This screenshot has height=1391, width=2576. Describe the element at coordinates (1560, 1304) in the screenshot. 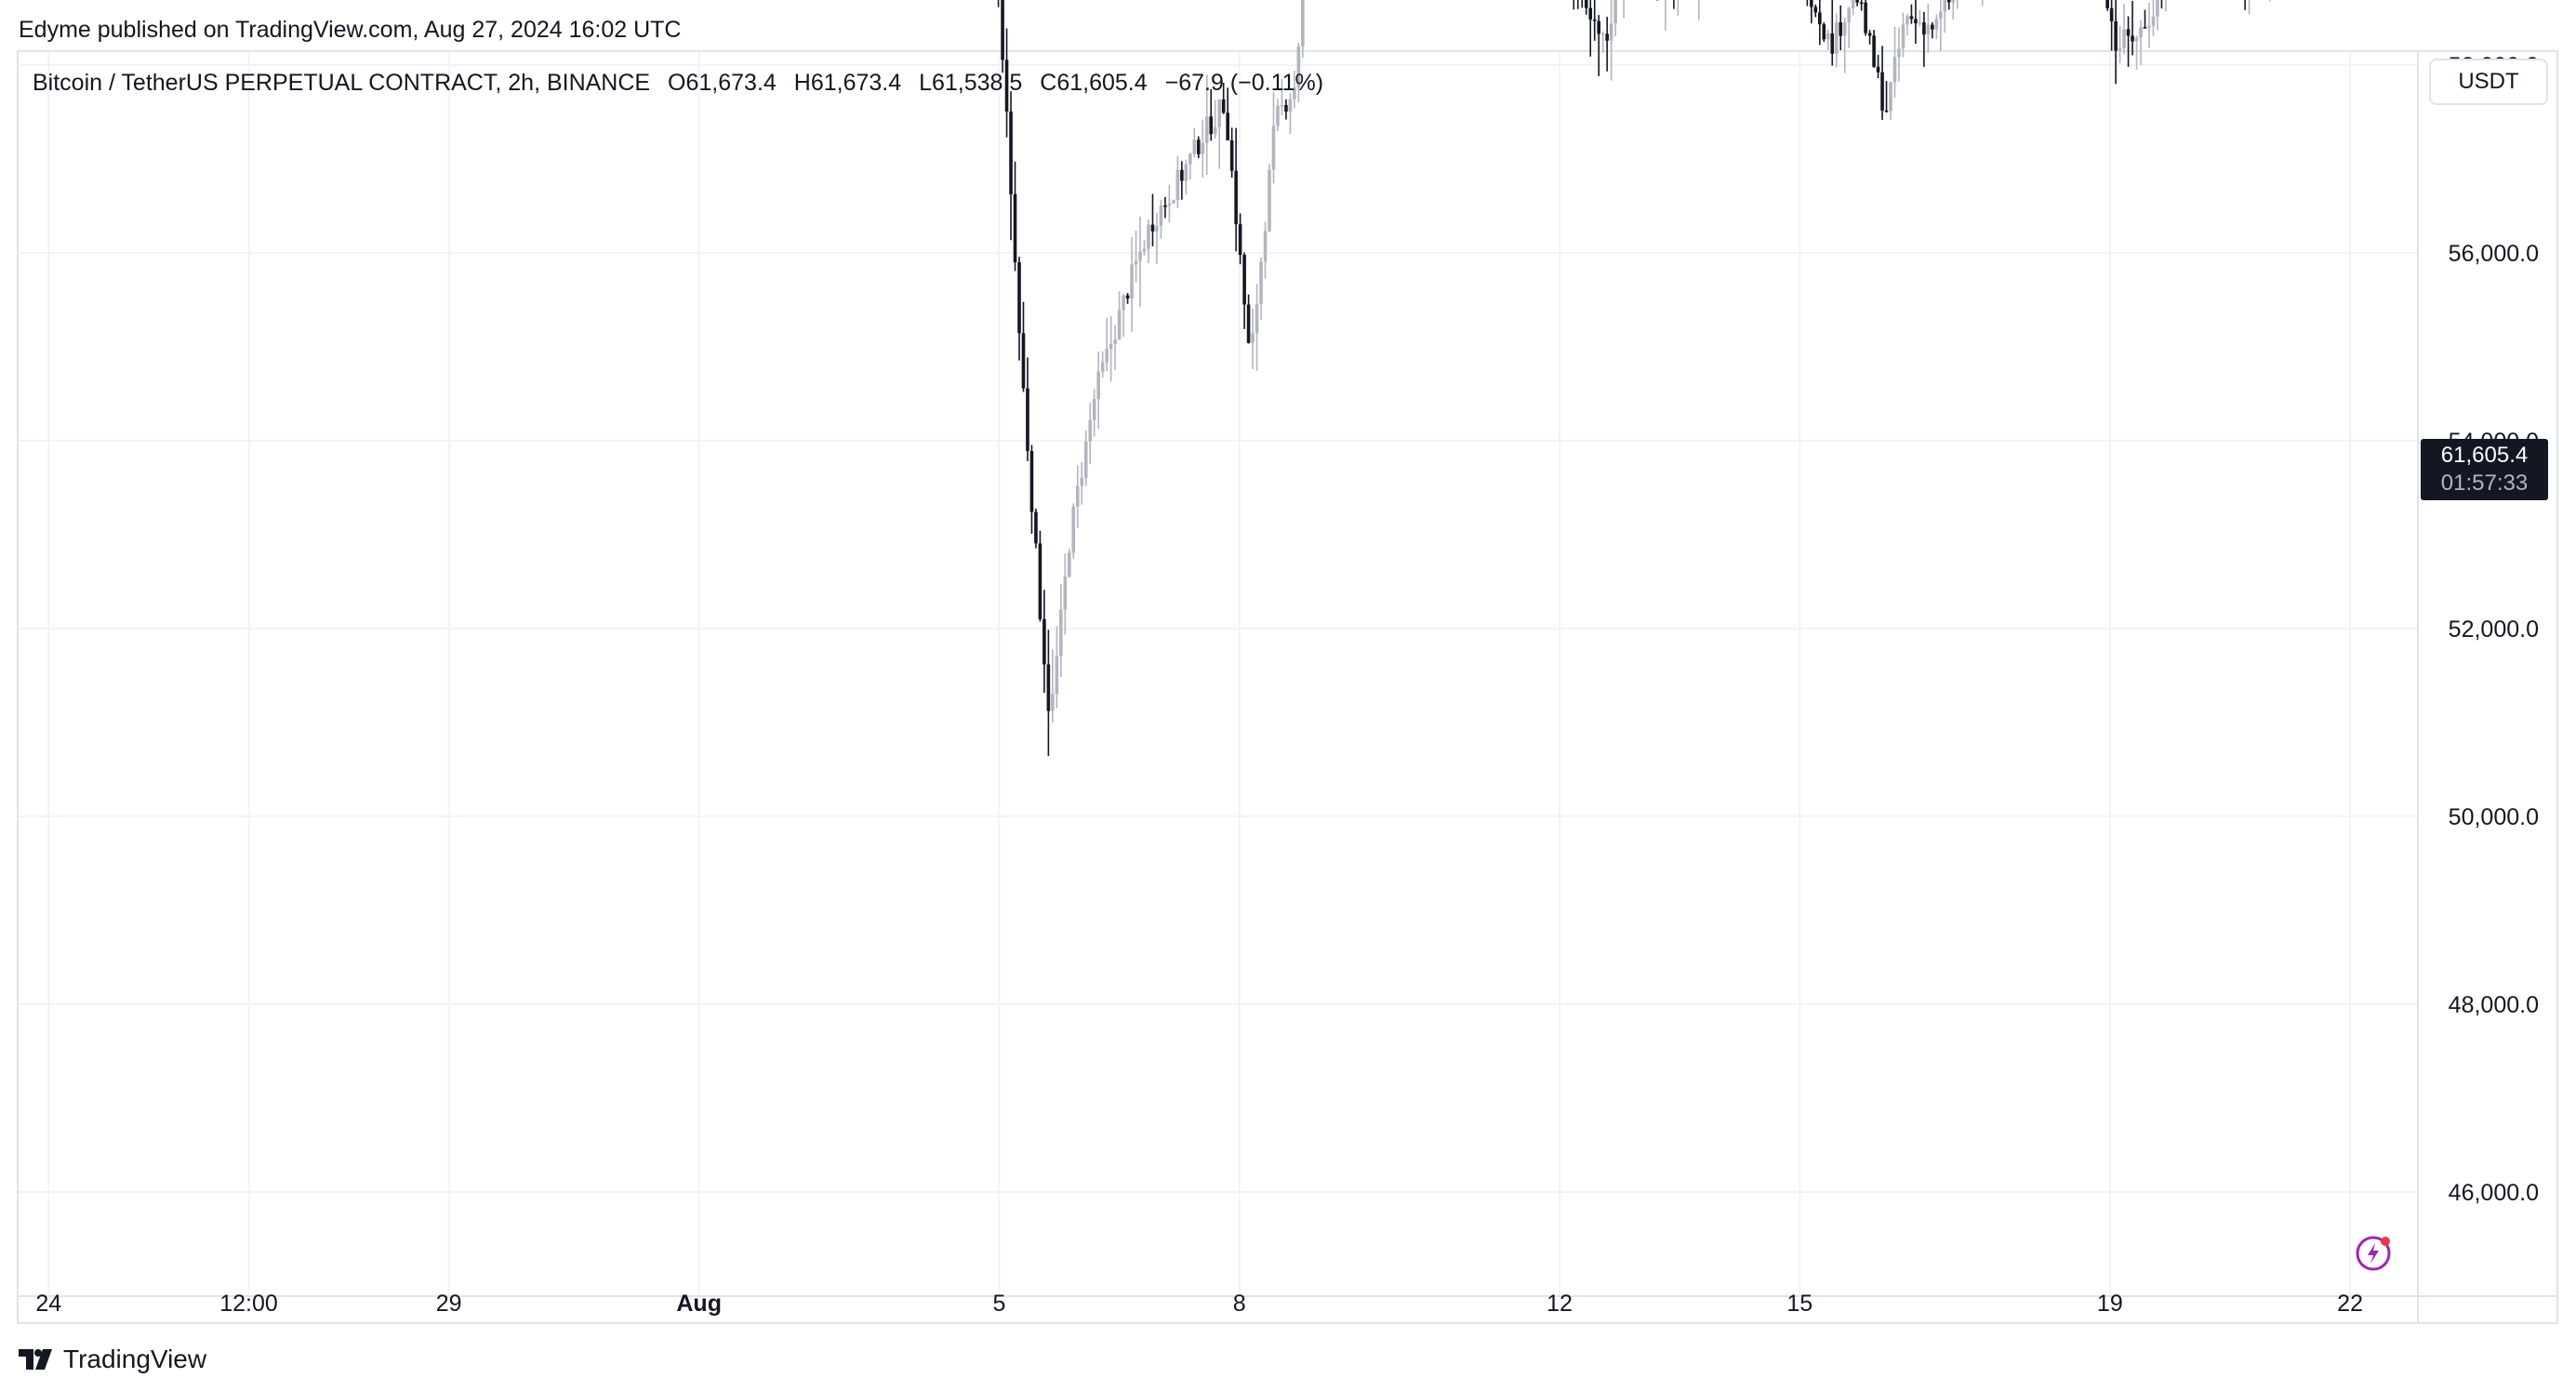

I see `time-tick-label: 12` at that location.